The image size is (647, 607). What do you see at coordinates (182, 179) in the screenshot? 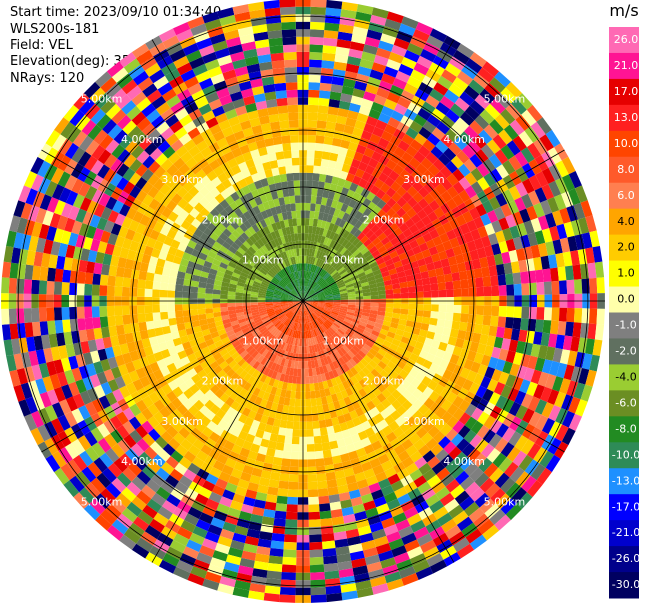
I see `ring-label: 3.00km` at bounding box center [182, 179].